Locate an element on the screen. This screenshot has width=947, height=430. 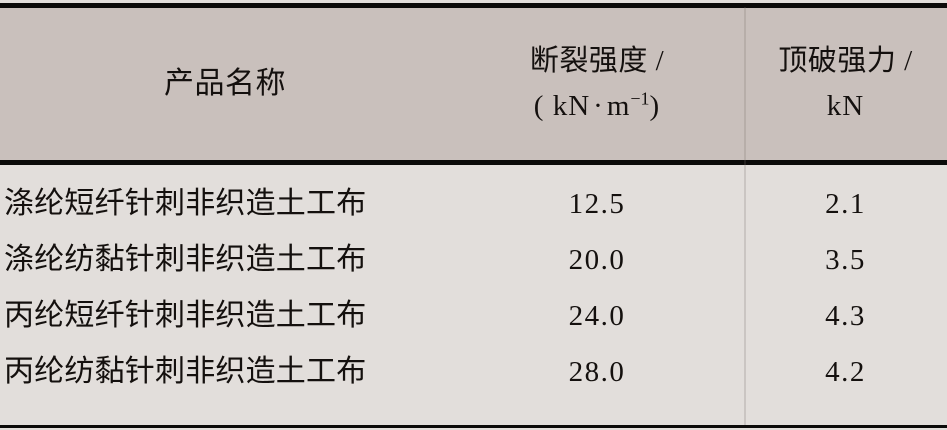
cell-bursting-strength: 4.2 is located at coordinates (845, 371).